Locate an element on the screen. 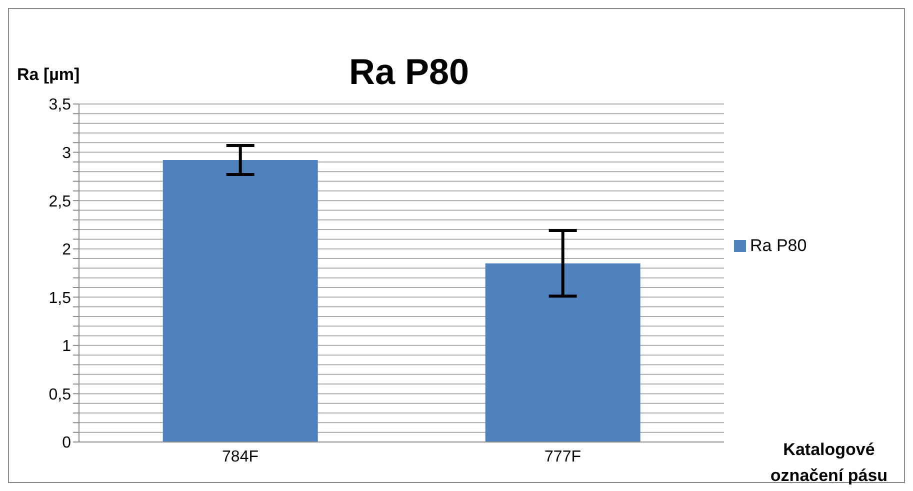  y-tick-label: 2 is located at coordinates (67, 250).